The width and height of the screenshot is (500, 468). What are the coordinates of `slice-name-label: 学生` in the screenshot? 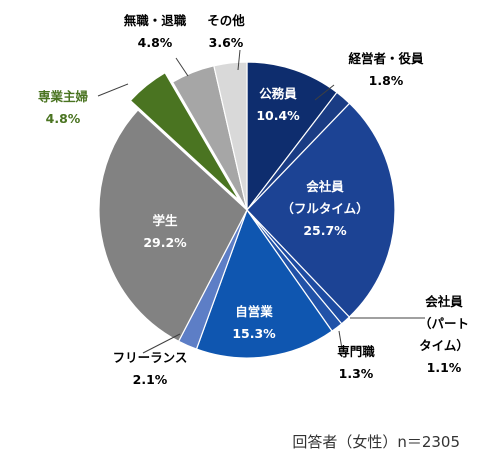 It's located at (165, 220).